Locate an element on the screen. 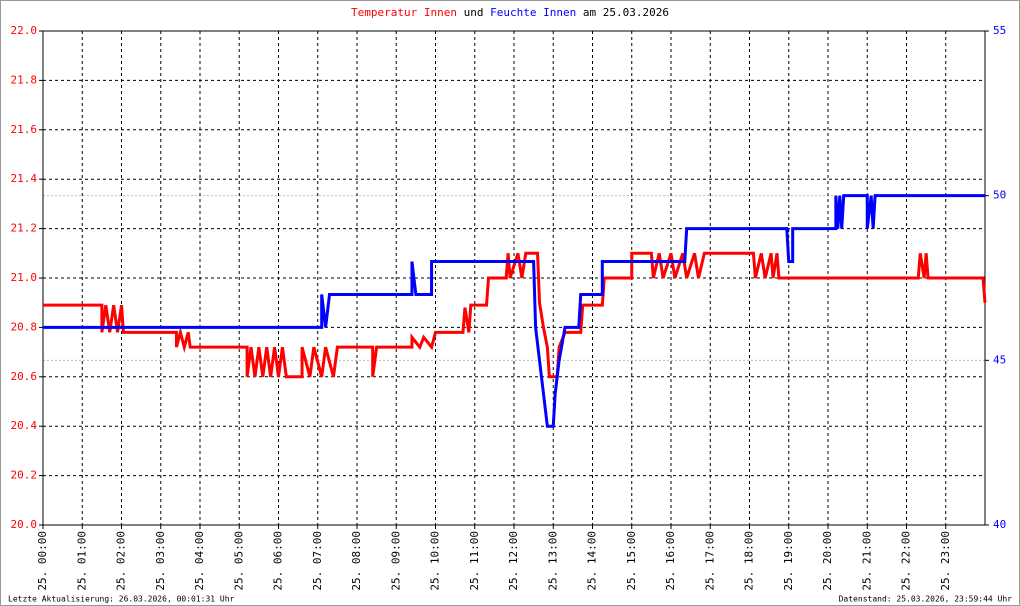 This screenshot has width=1020, height=606. x-tick-label: 25. 00:00 is located at coordinates (42, 561).